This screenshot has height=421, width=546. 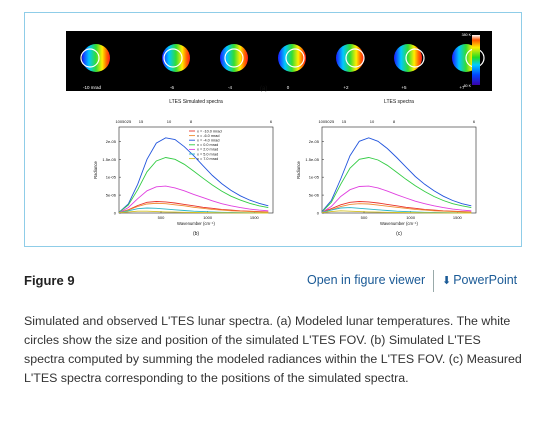 I want to click on divider, so click(x=433, y=281).